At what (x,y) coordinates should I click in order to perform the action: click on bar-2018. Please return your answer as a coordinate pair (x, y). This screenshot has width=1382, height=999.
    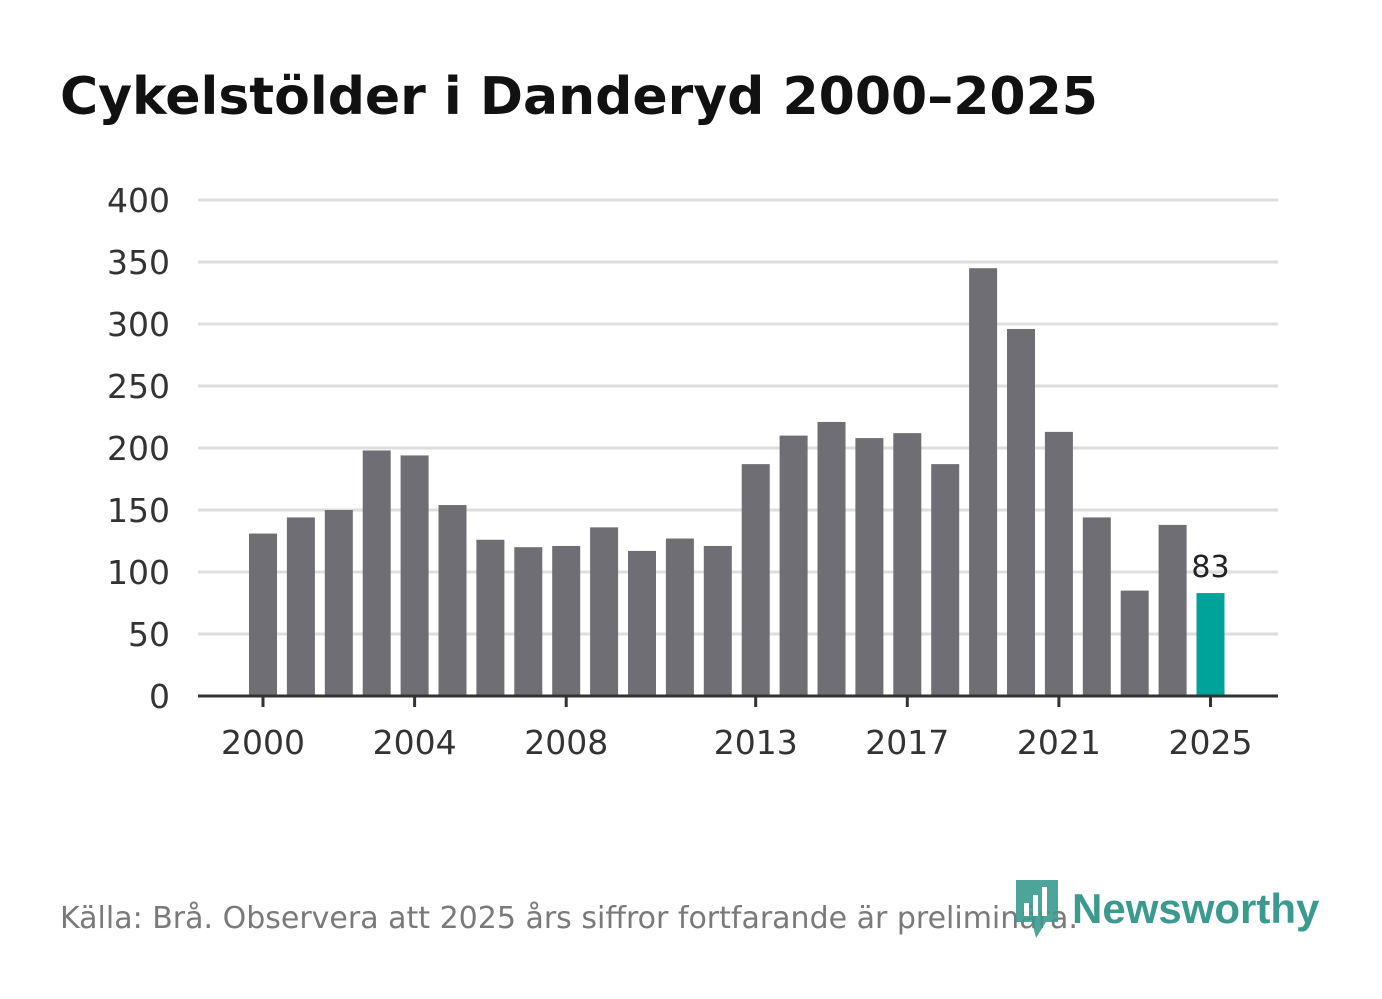
    Looking at the image, I should click on (945, 580).